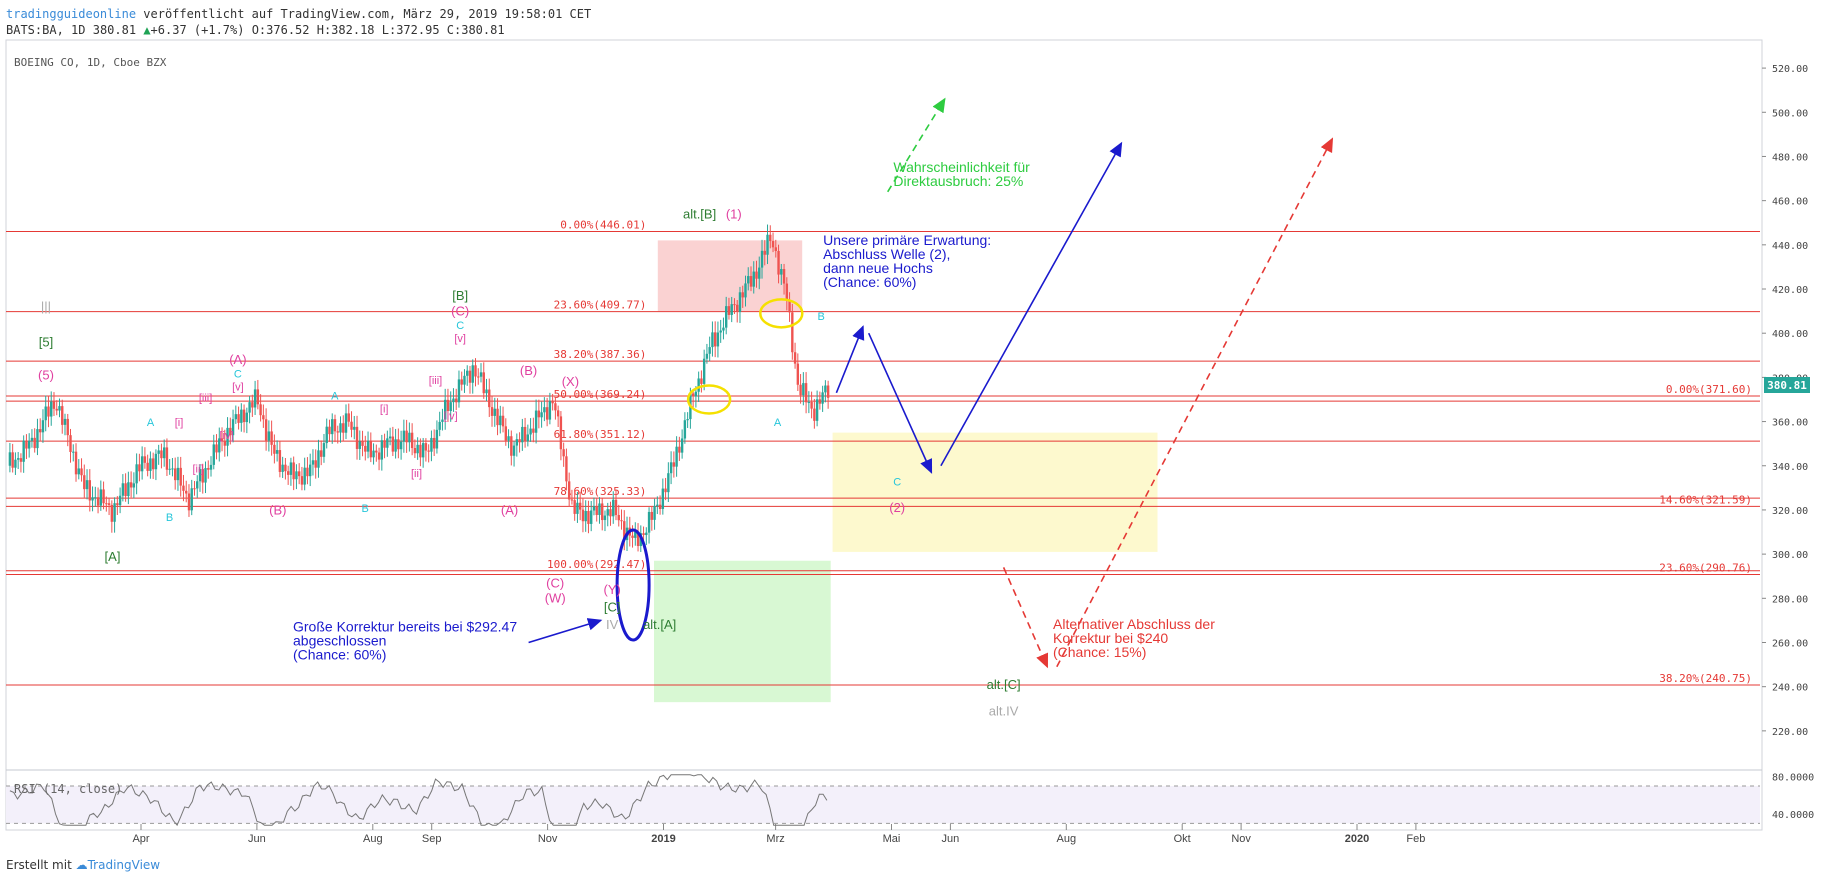 This screenshot has width=1828, height=881. What do you see at coordinates (565, 631) in the screenshot?
I see `note-arrow` at bounding box center [565, 631].